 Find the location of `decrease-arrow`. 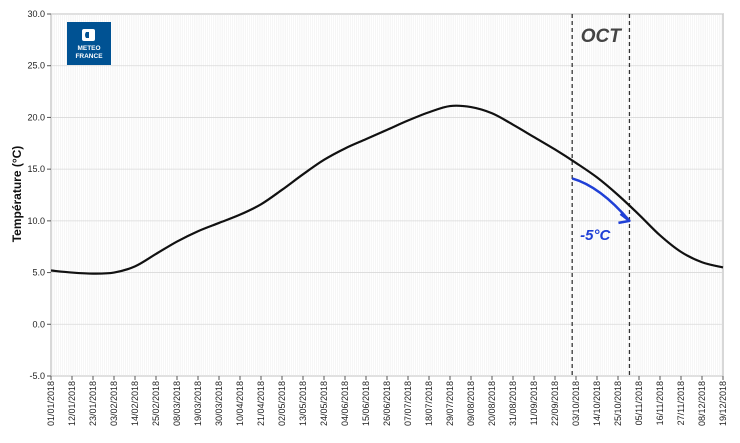

decrease-arrow is located at coordinates (601, 199).